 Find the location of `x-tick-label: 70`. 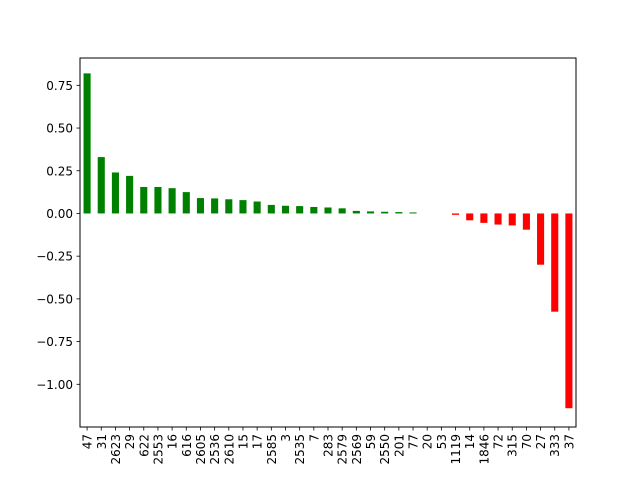

x-tick-label: 70 is located at coordinates (527, 441).